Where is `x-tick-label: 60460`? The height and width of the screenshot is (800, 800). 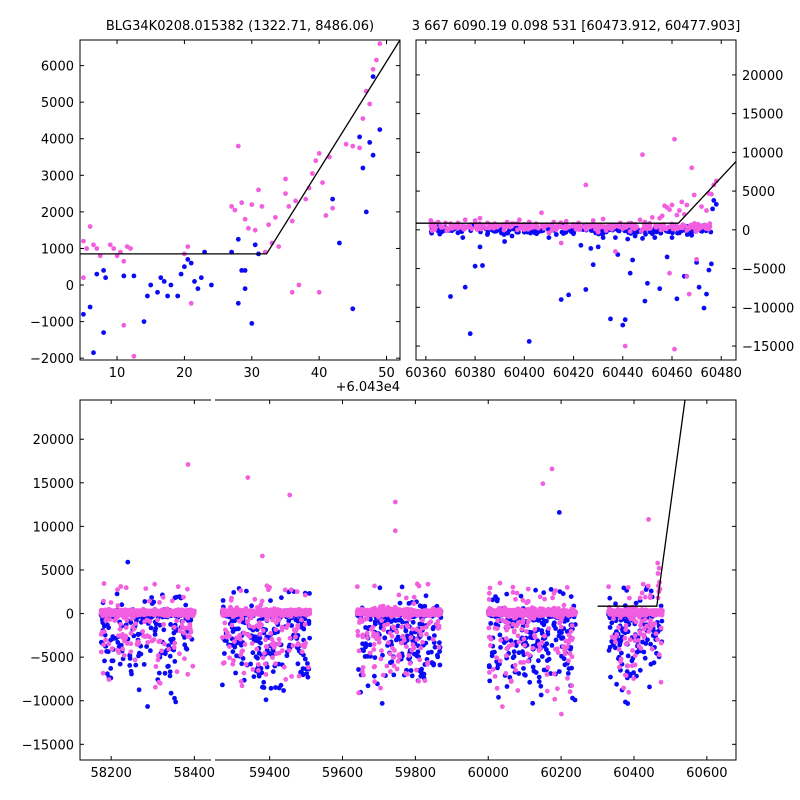 x-tick-label: 60460 is located at coordinates (671, 373).